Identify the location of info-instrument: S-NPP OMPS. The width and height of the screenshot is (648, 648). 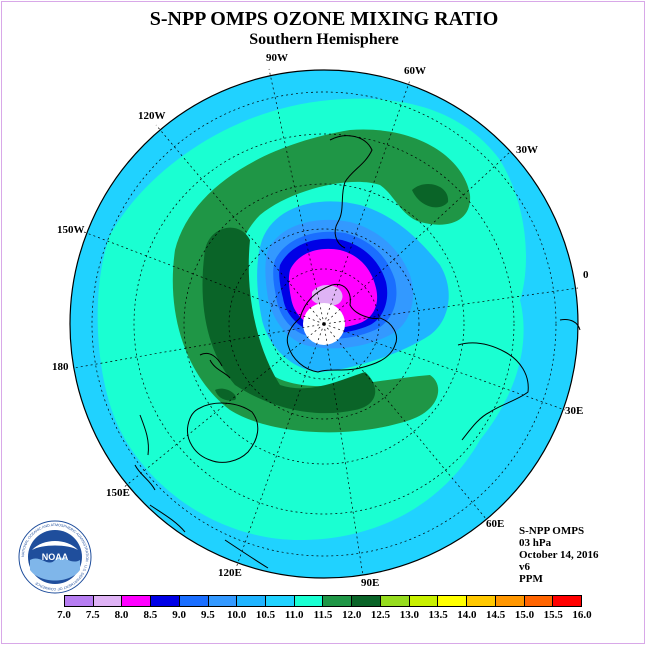
(552, 531).